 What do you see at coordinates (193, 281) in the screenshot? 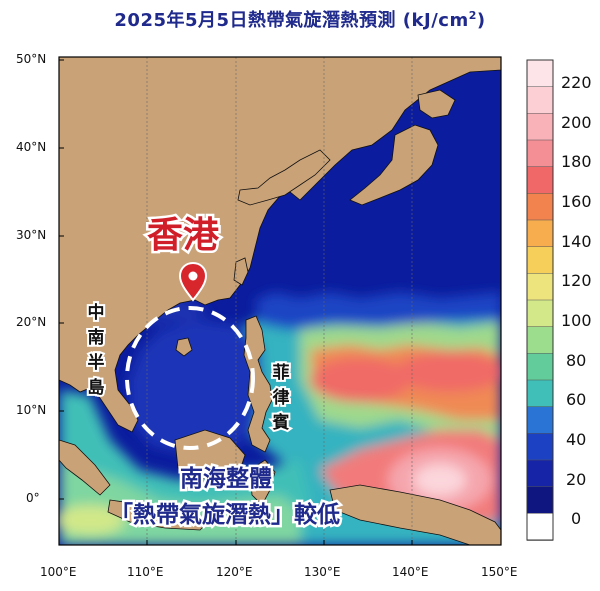
I see `hong-kong-marker-icon` at bounding box center [193, 281].